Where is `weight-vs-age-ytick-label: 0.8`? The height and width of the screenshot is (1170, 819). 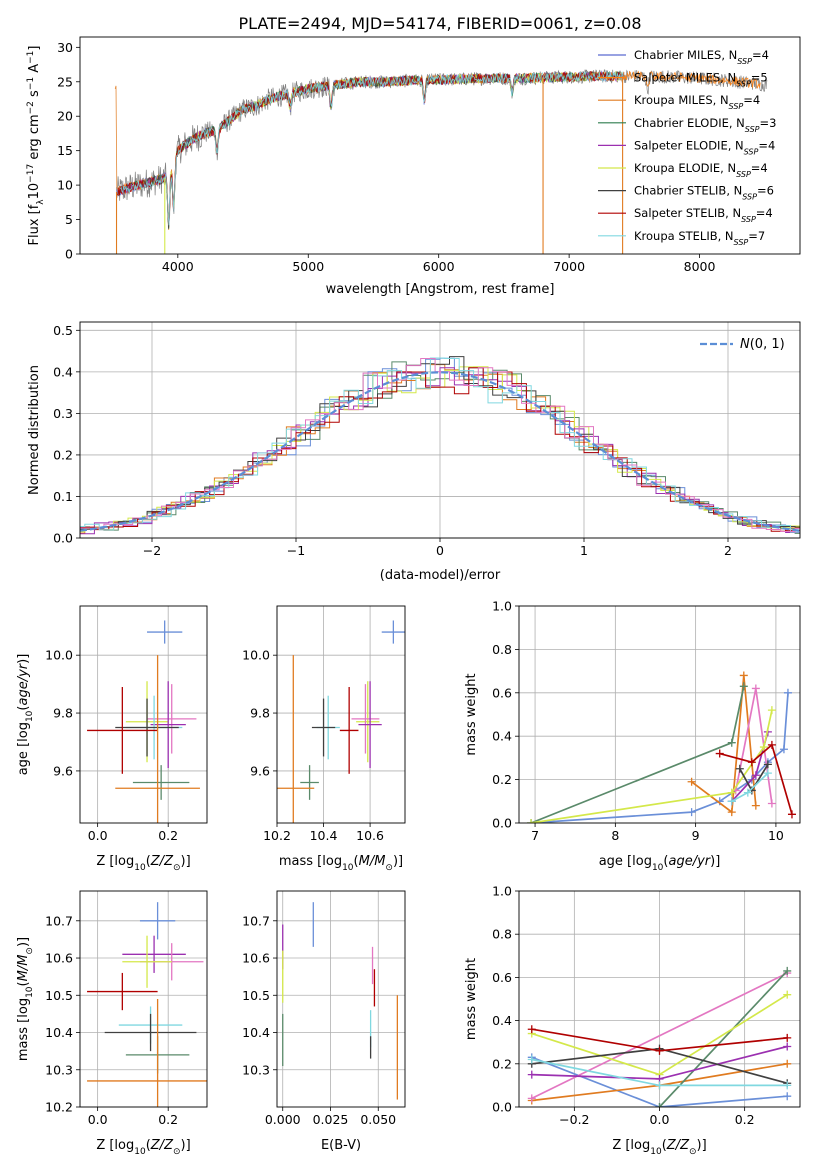 weight-vs-age-ytick-label: 0.8 is located at coordinates (502, 649).